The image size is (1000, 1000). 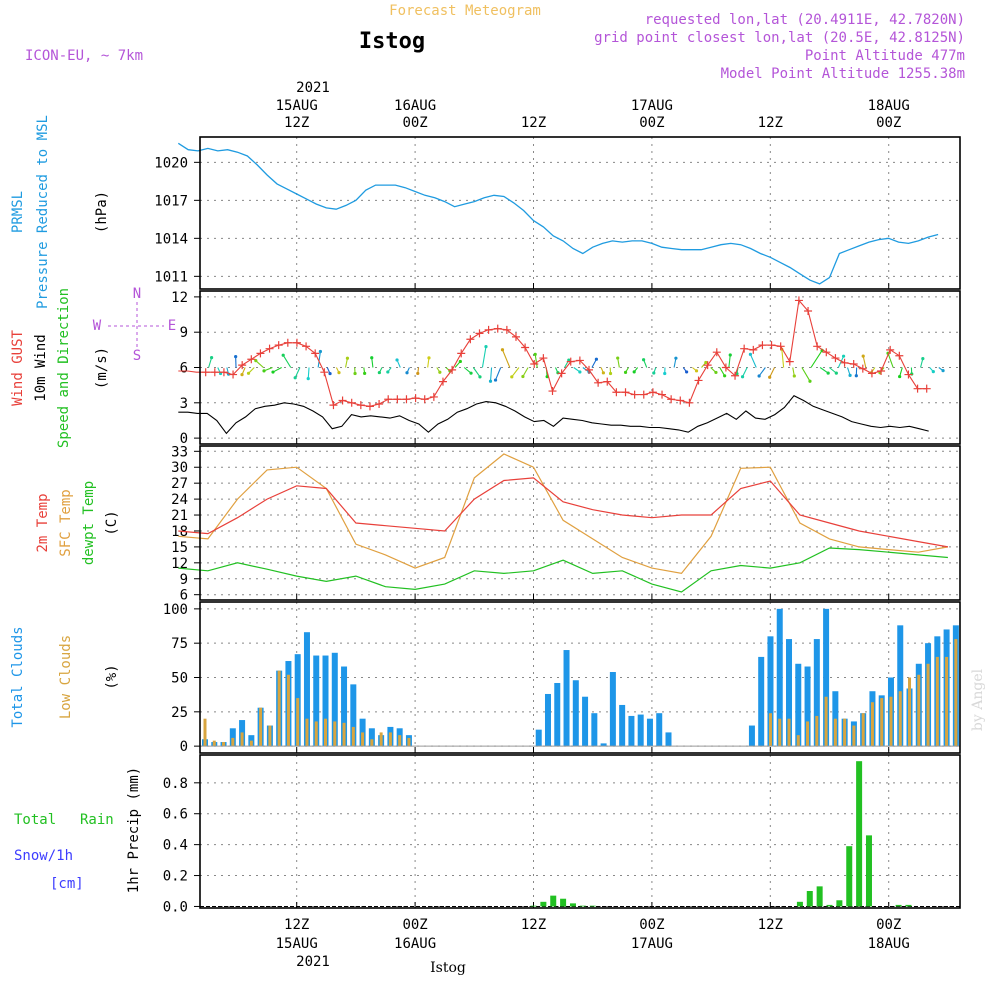 I want to click on y-tick-label: 1014, so click(x=171, y=239).